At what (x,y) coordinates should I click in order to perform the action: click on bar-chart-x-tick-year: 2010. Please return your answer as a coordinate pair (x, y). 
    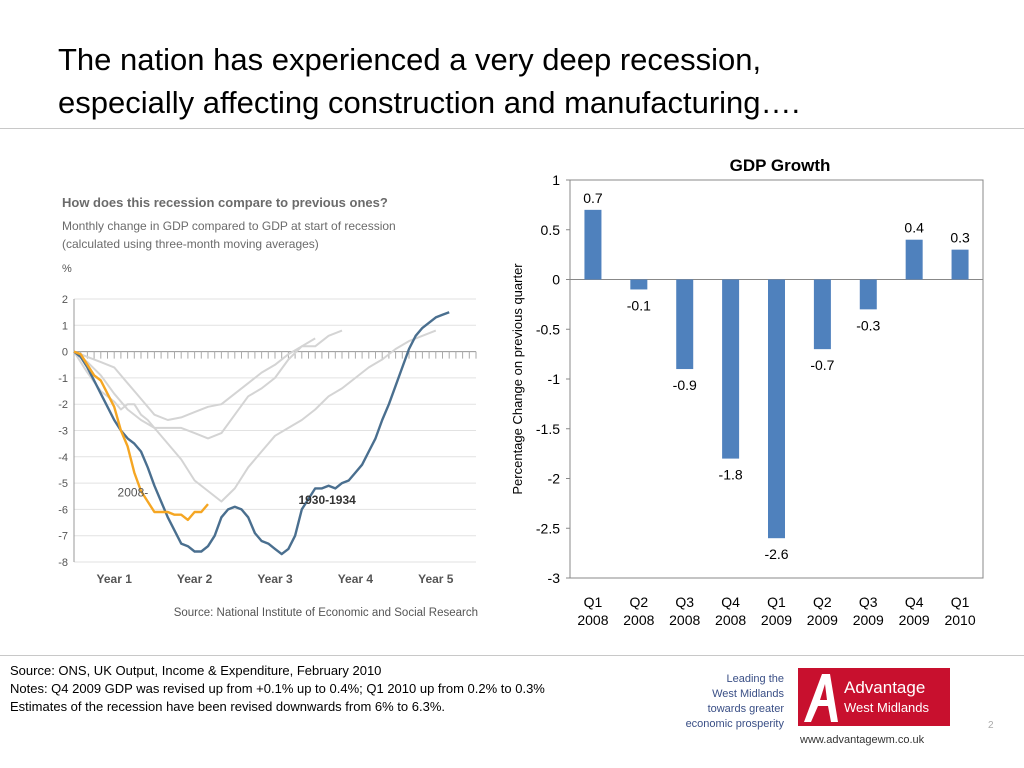
    Looking at the image, I should click on (959, 620).